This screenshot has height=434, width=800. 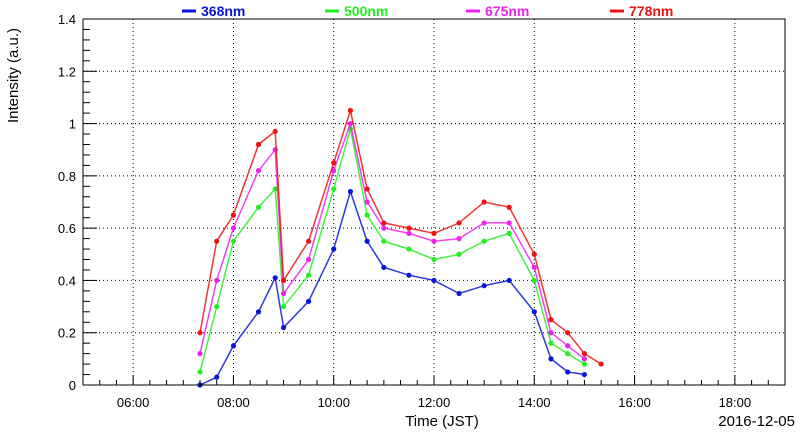 I want to click on y-tick-label: 1, so click(x=72, y=124).